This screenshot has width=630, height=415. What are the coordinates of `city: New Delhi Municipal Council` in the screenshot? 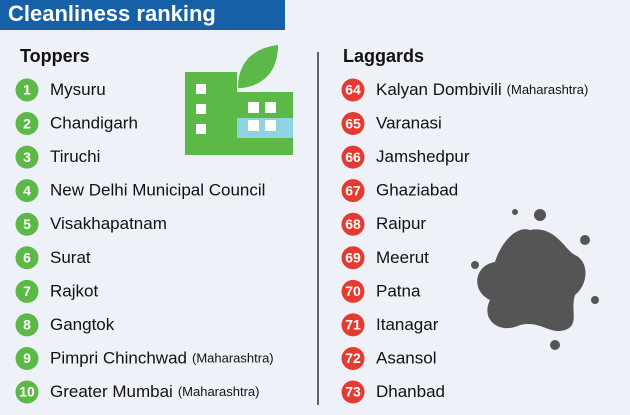 It's located at (157, 190).